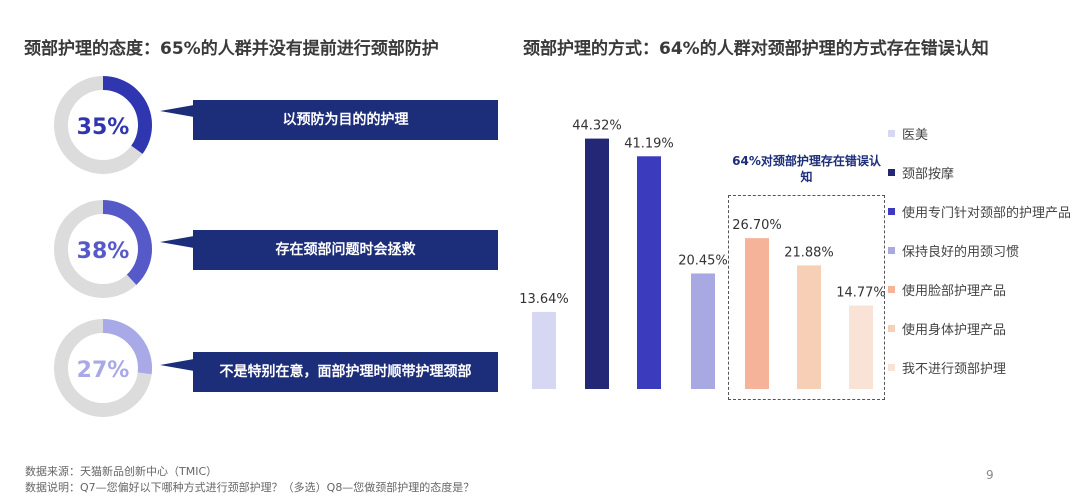  Describe the element at coordinates (345, 120) in the screenshot. I see `attitude-banner-1: 以预防为目的的护理` at that location.